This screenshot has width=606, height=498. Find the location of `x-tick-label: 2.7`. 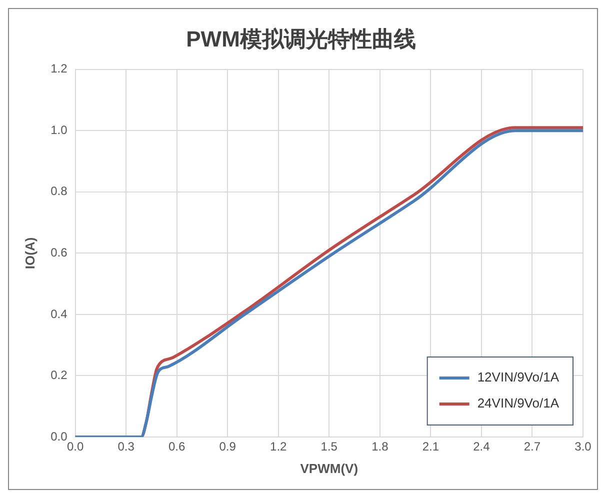

x-tick-label: 2.7 is located at coordinates (532, 447).